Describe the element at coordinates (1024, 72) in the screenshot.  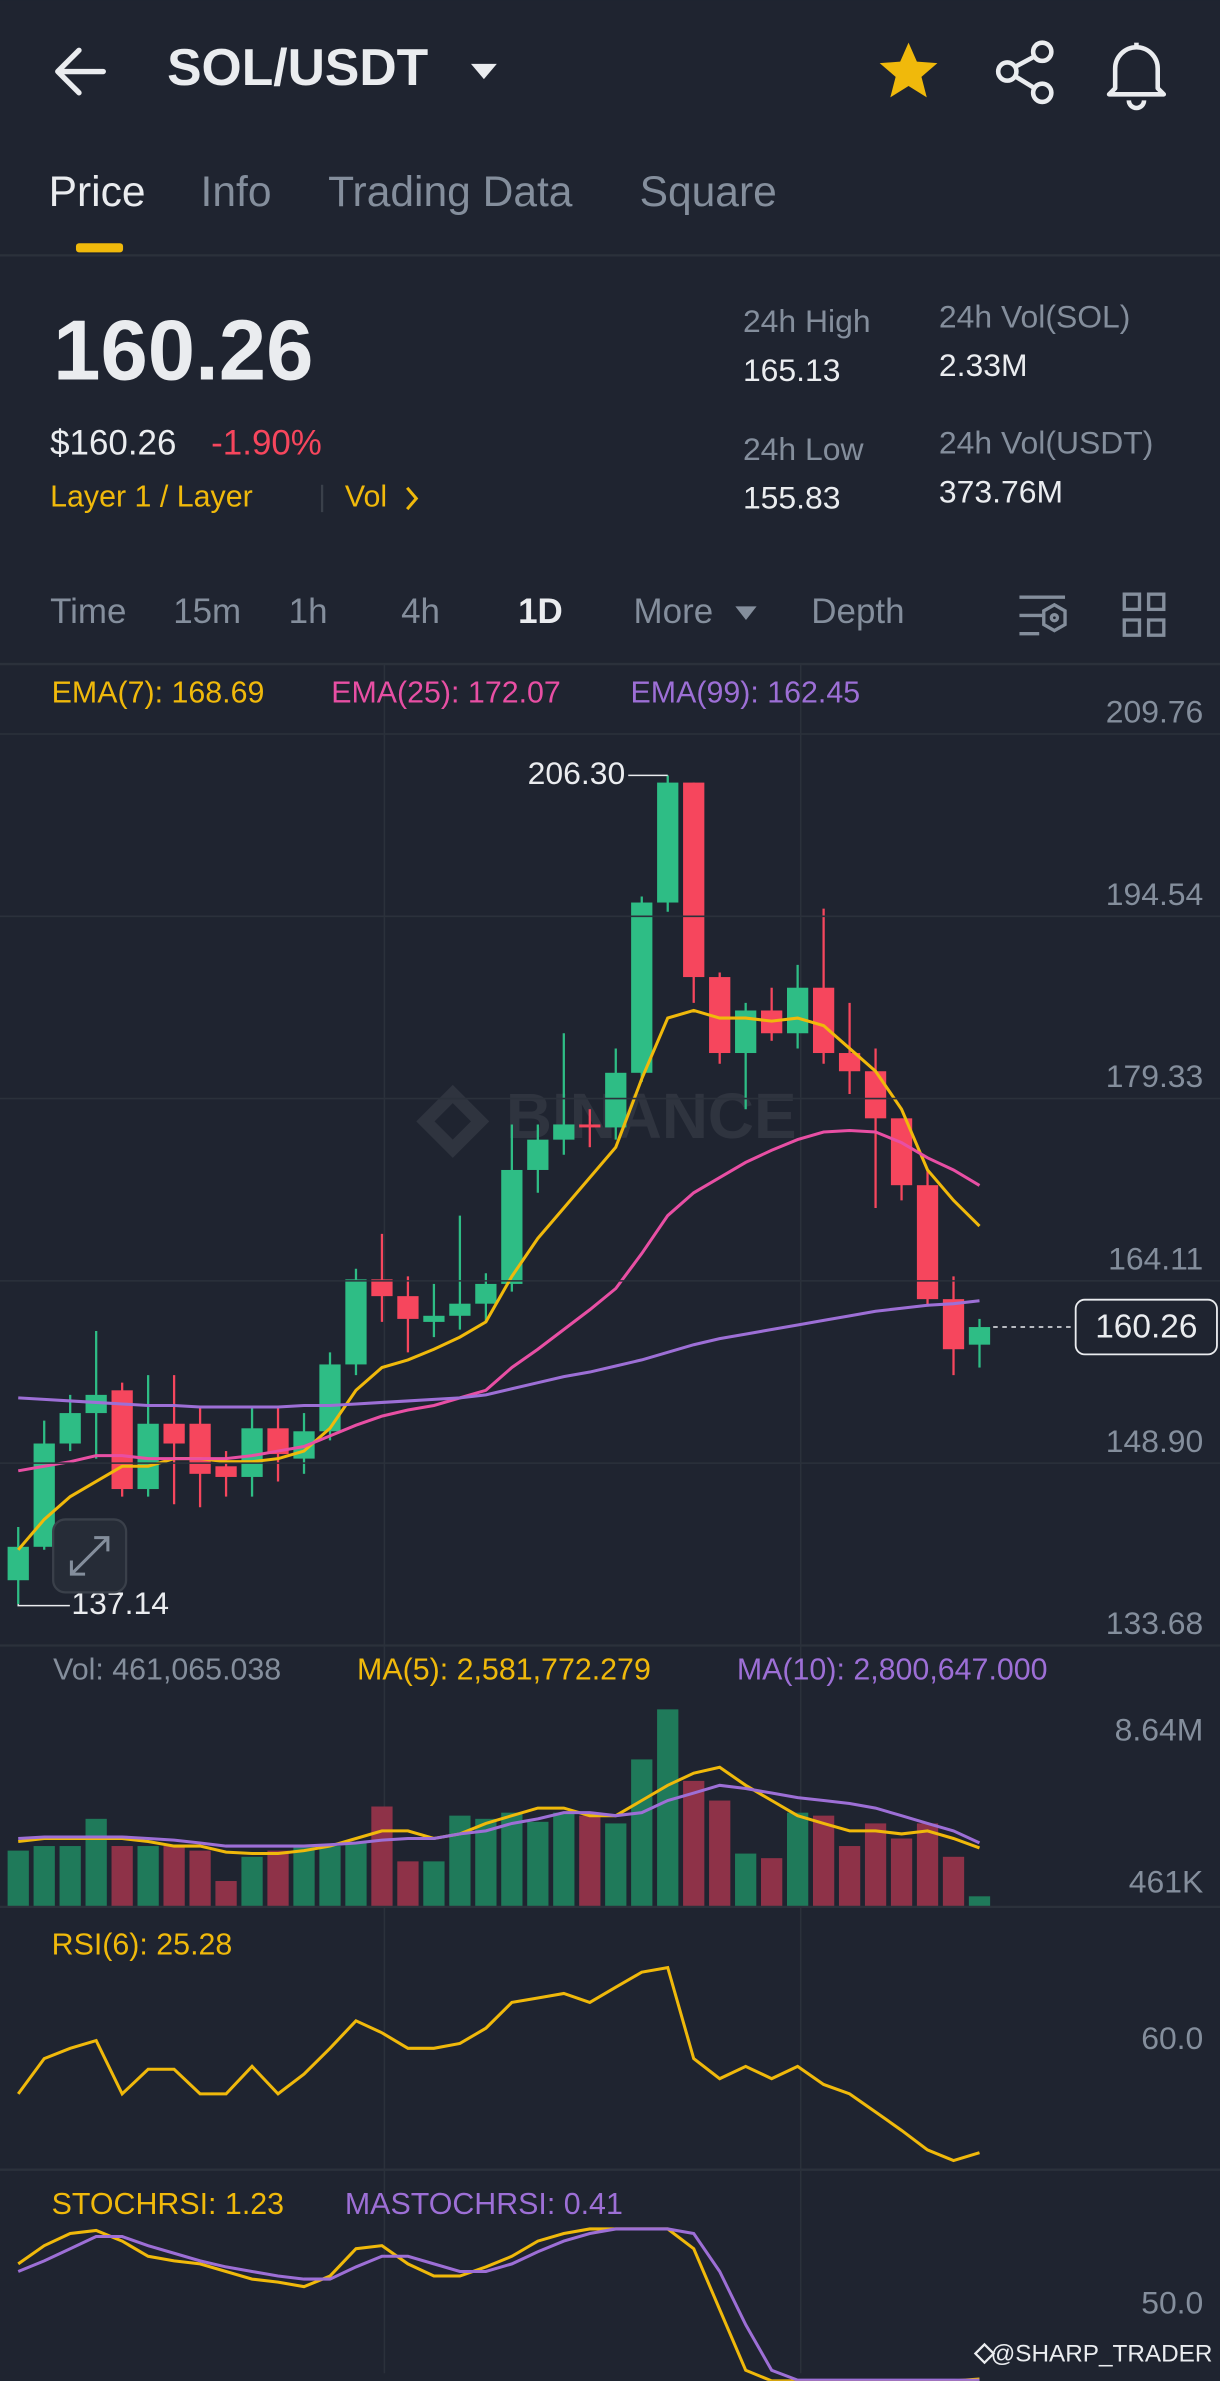
I see `share-button` at that location.